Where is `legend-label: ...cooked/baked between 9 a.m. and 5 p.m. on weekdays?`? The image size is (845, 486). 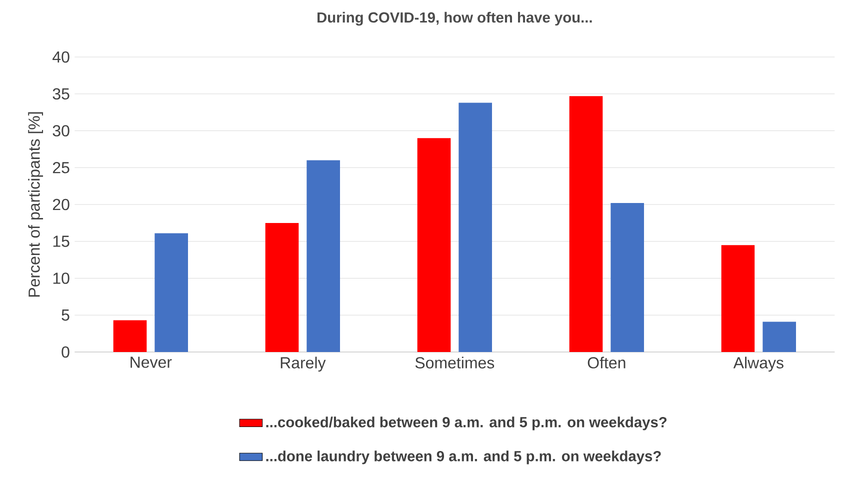 legend-label: ...cooked/baked between 9 a.m. and 5 p.m. on weekdays? is located at coordinates (466, 423).